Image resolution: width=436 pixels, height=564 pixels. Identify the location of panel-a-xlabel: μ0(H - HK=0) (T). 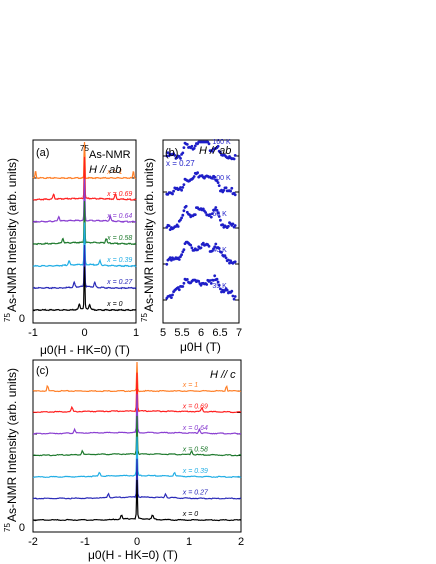
(85, 350).